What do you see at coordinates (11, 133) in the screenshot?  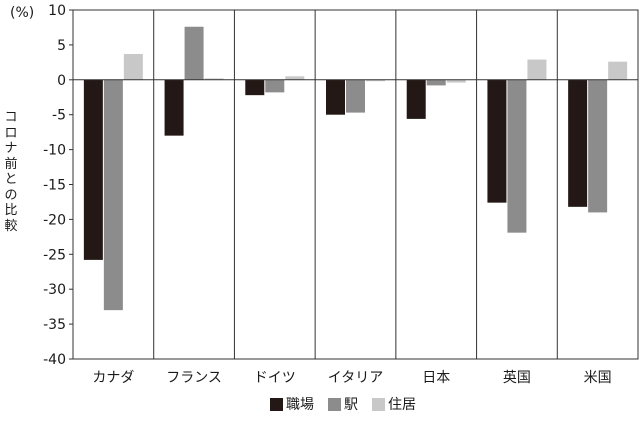 I see `y-axis-title-char: ロ` at bounding box center [11, 133].